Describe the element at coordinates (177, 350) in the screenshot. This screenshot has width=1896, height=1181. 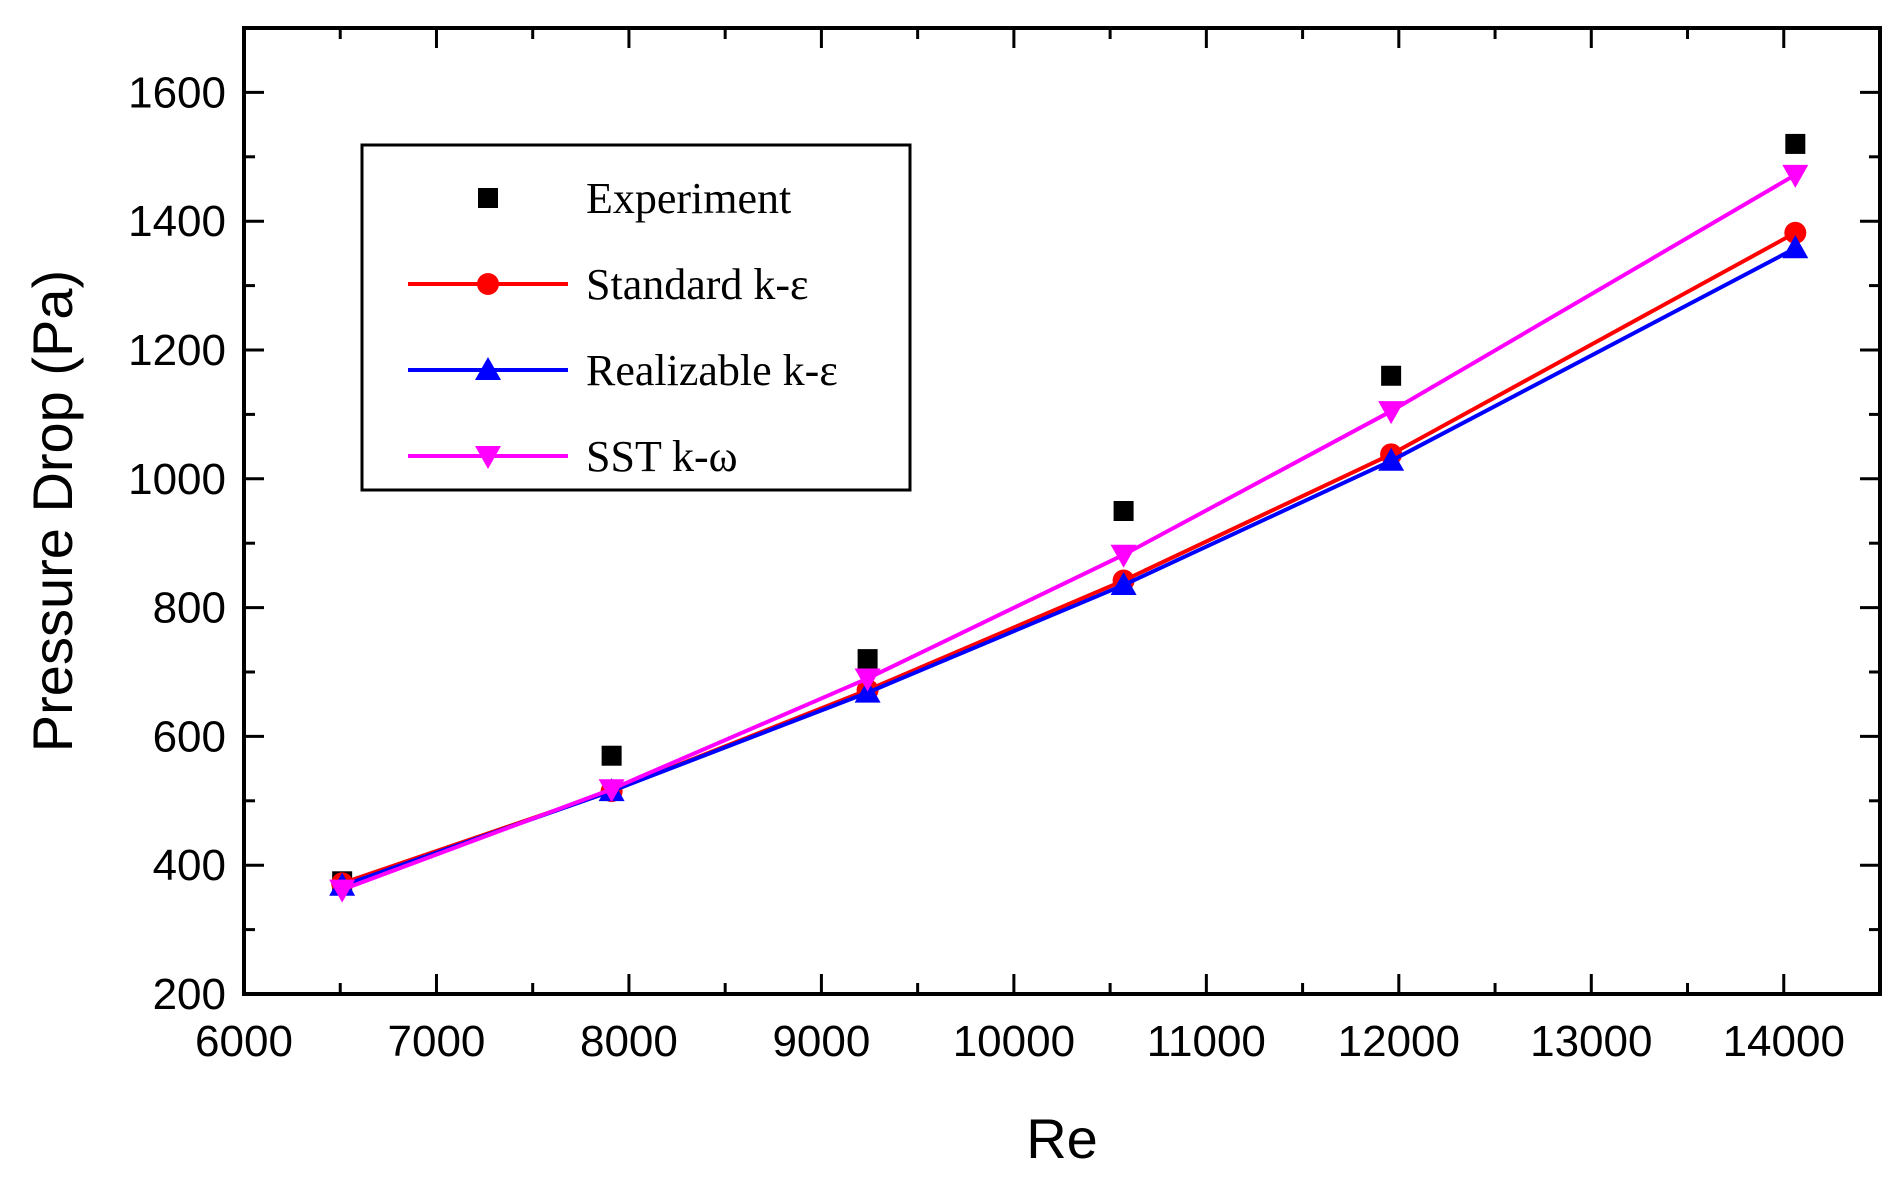
I see `y-tick-label: 1200` at that location.